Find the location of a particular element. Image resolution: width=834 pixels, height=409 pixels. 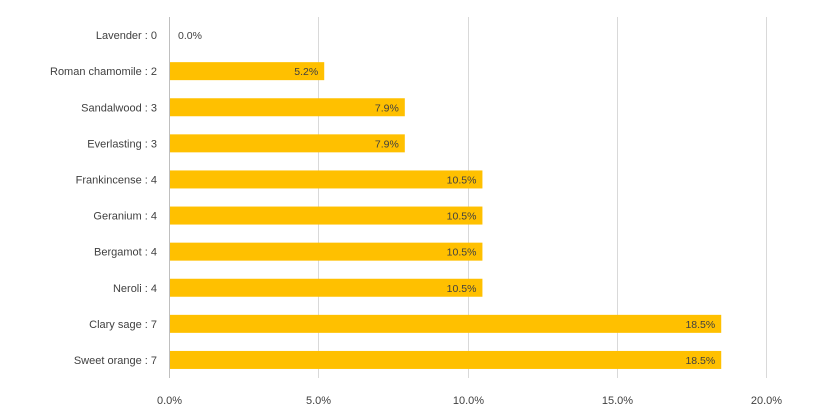

category-label: Lavender : 0 is located at coordinates (126, 36).